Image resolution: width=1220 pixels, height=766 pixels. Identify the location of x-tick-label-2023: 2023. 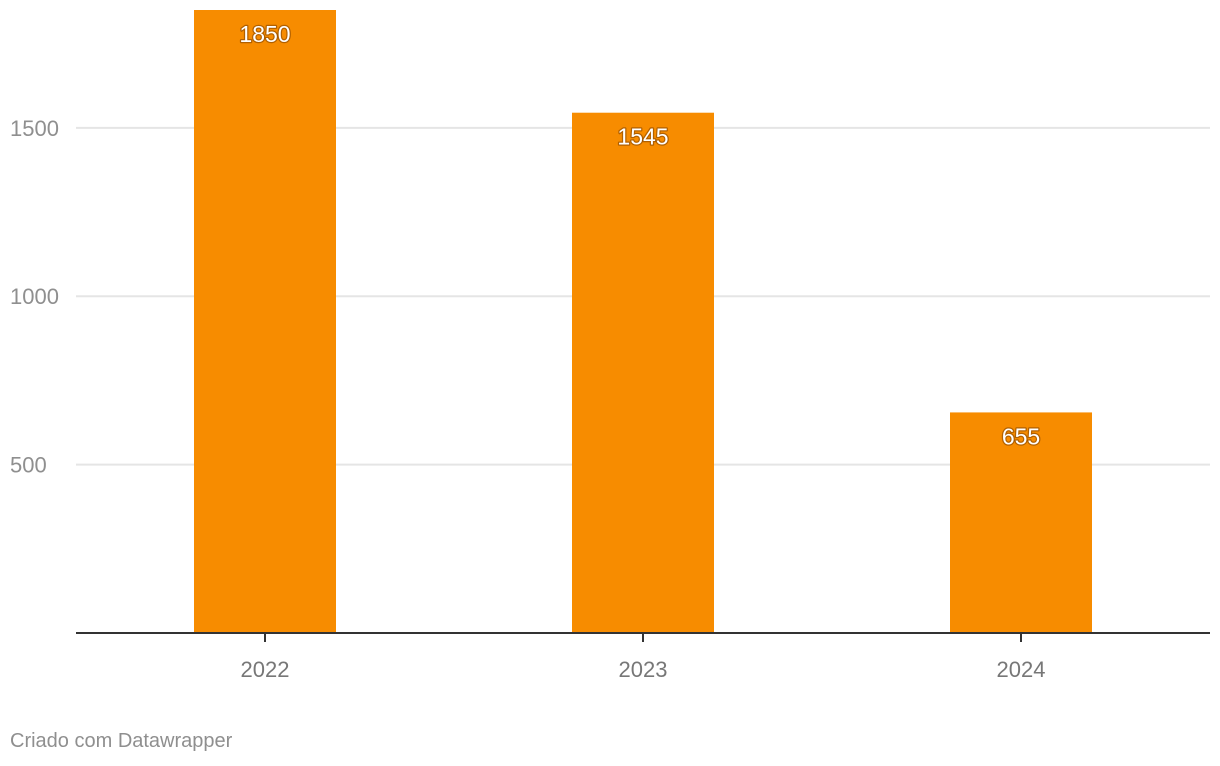
(643, 669).